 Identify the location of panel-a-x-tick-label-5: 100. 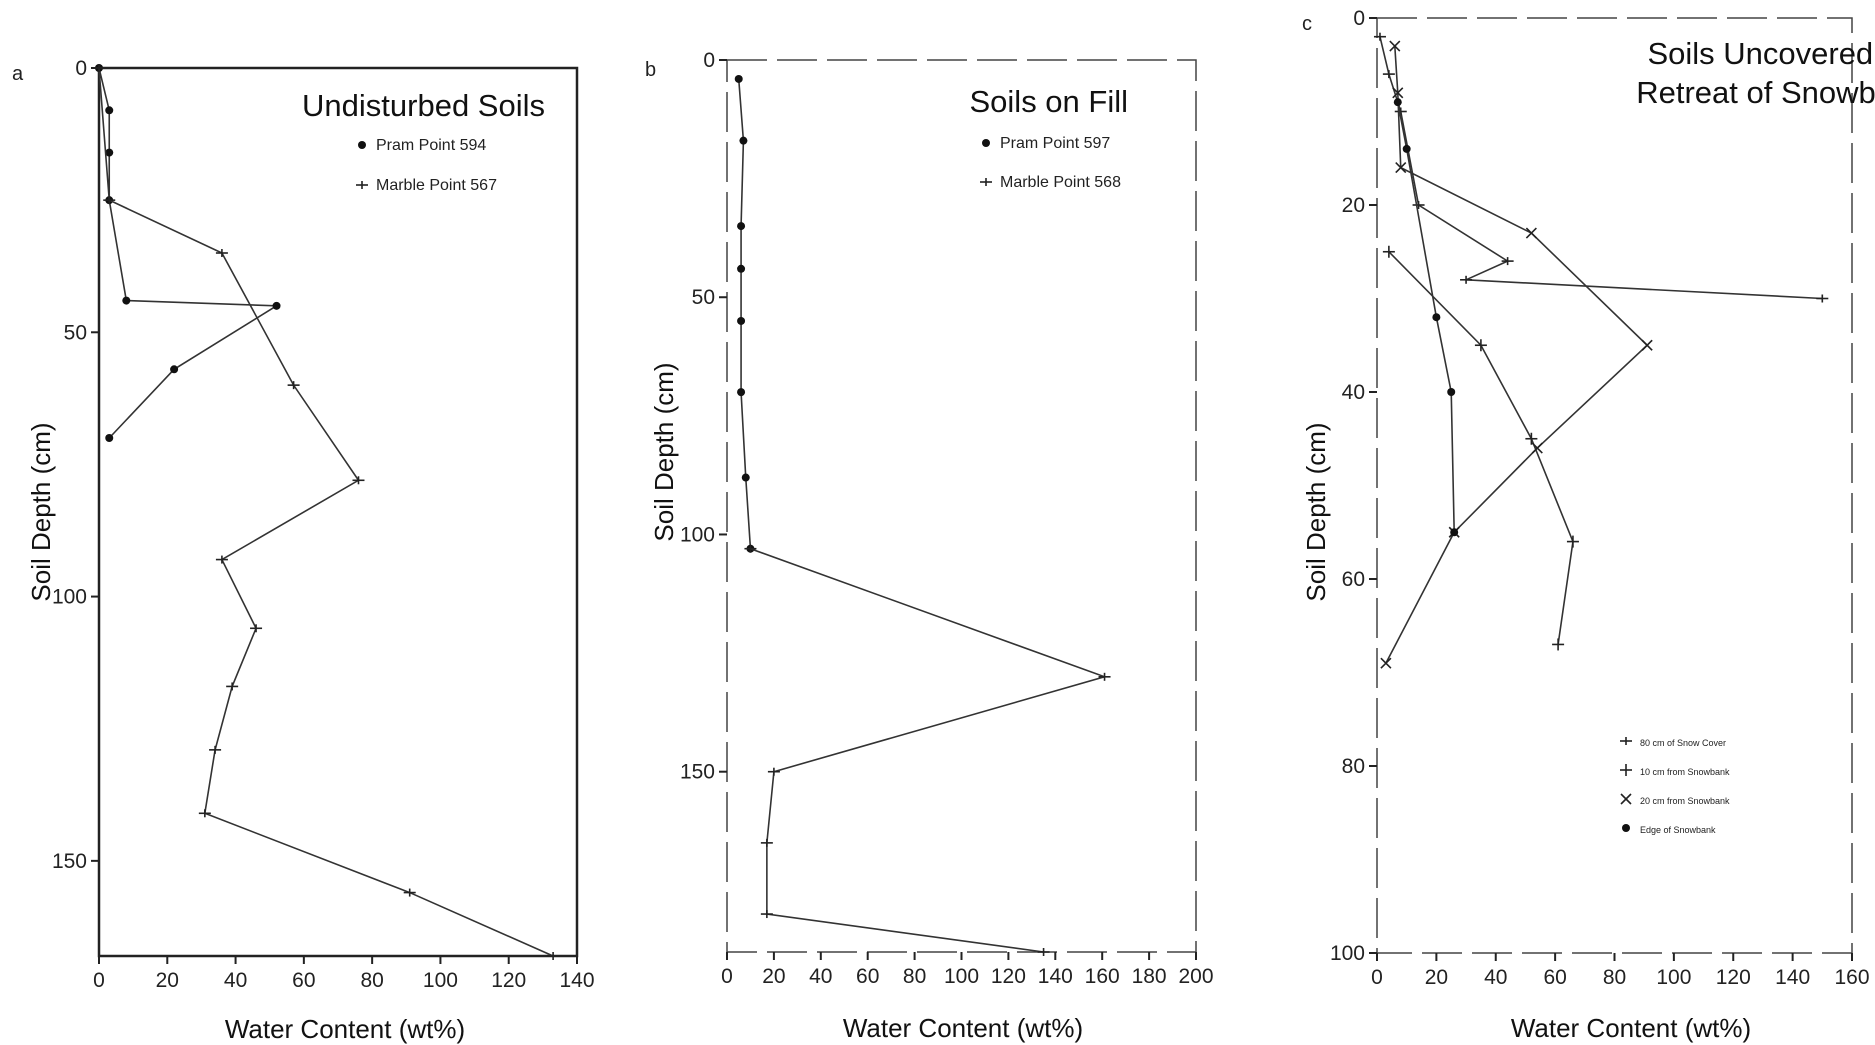
(440, 980).